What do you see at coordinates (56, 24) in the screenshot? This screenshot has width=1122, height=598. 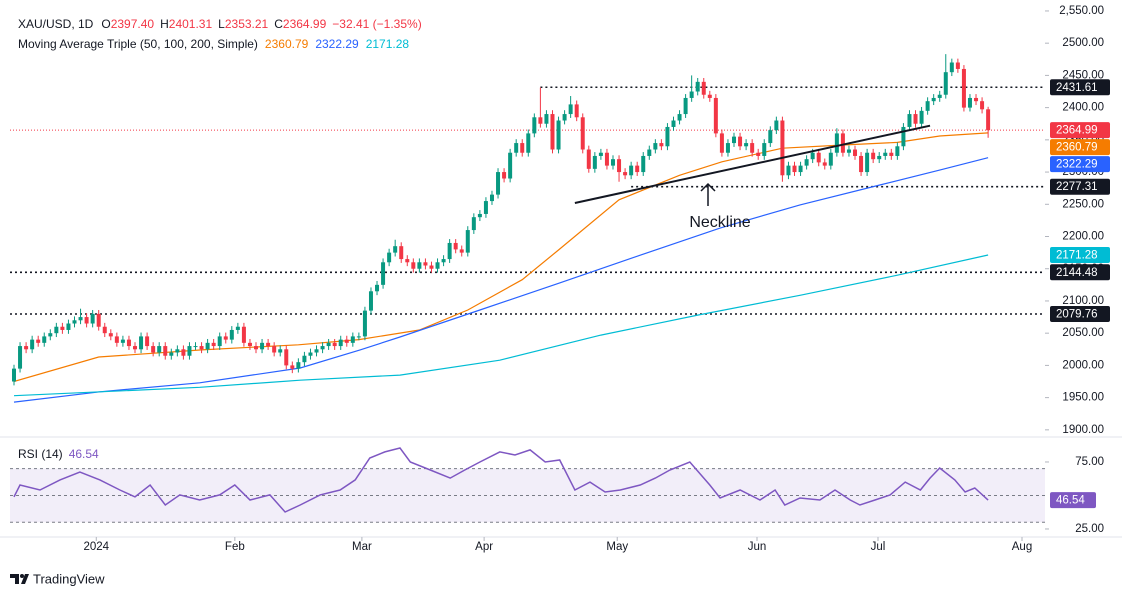 I see `symbol: XAU/USD, 1D` at bounding box center [56, 24].